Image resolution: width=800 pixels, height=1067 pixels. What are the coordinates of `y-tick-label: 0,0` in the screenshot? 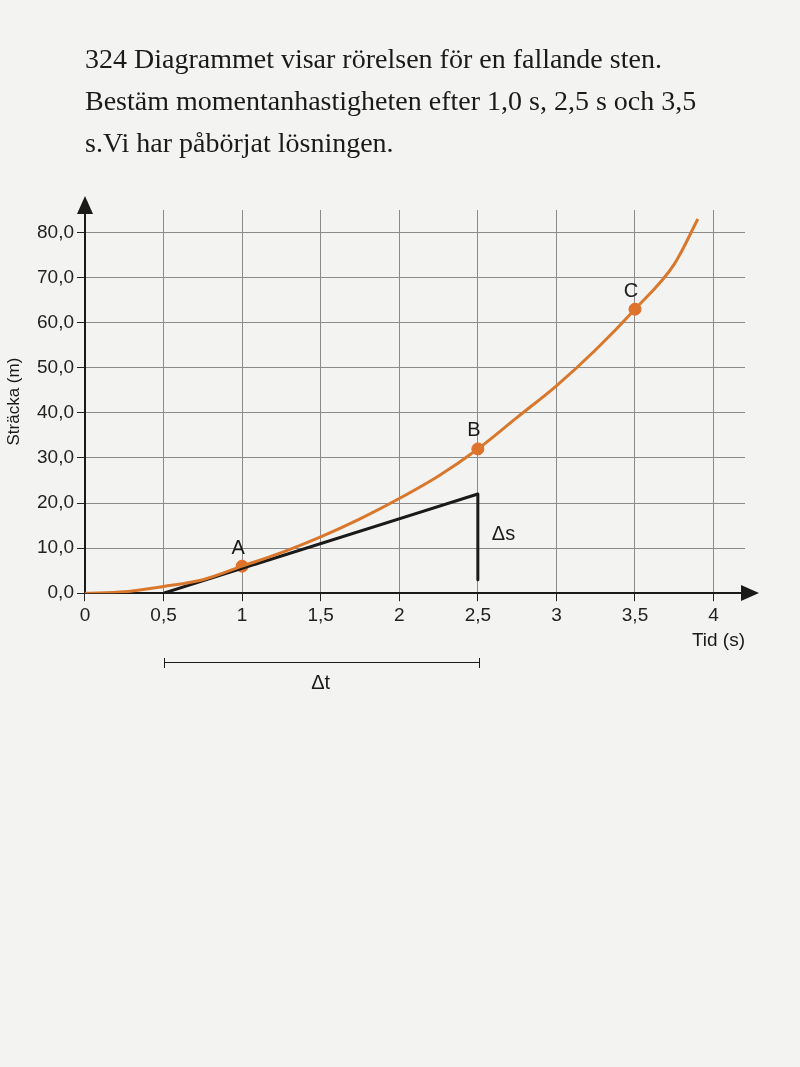 It's located at (60, 592).